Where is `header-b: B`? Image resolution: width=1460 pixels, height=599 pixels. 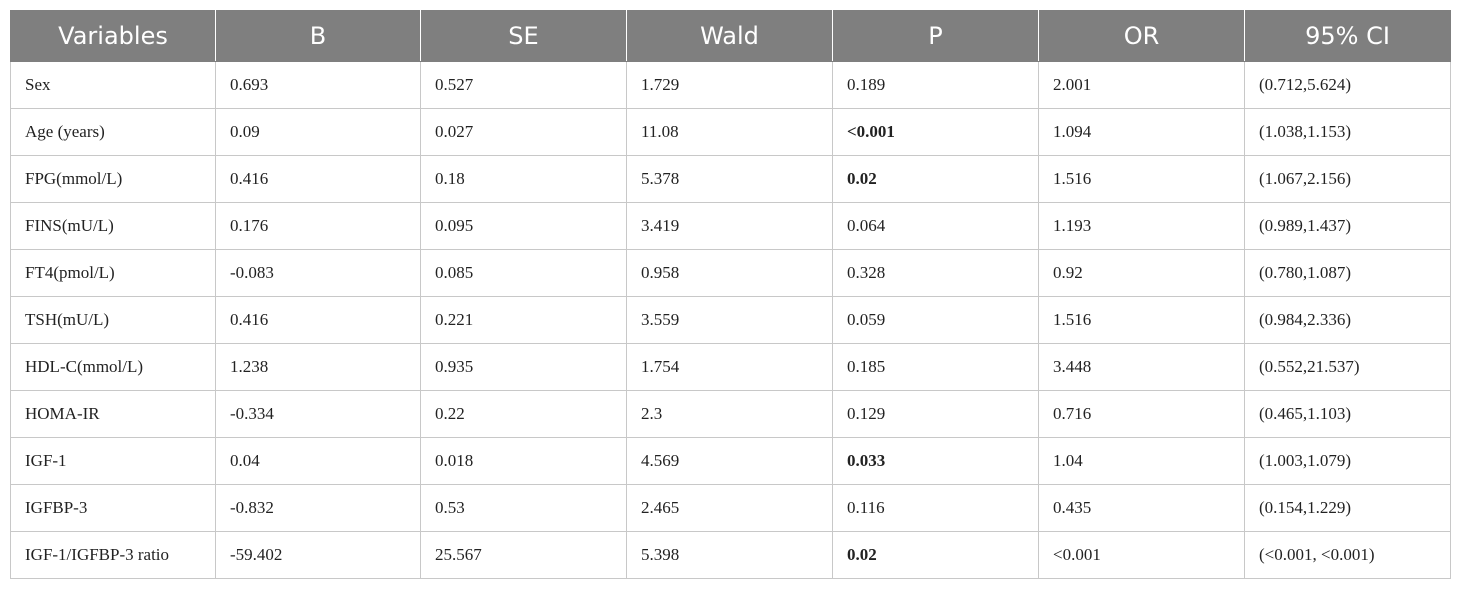 header-b: B is located at coordinates (318, 36).